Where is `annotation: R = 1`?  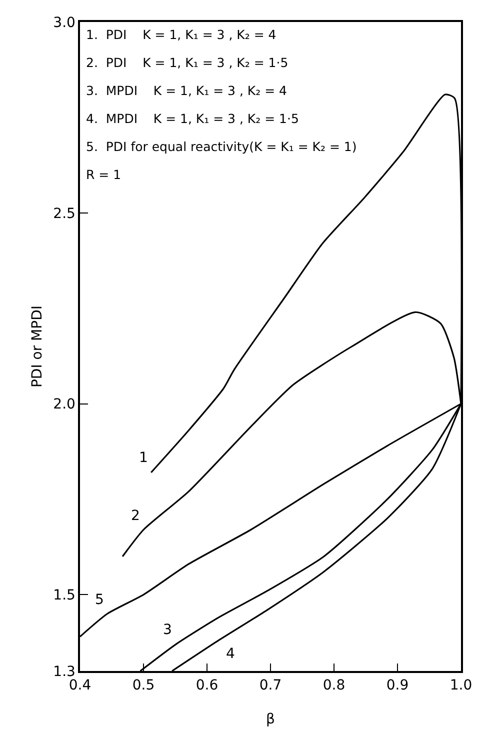 annotation: R = 1 is located at coordinates (104, 174).